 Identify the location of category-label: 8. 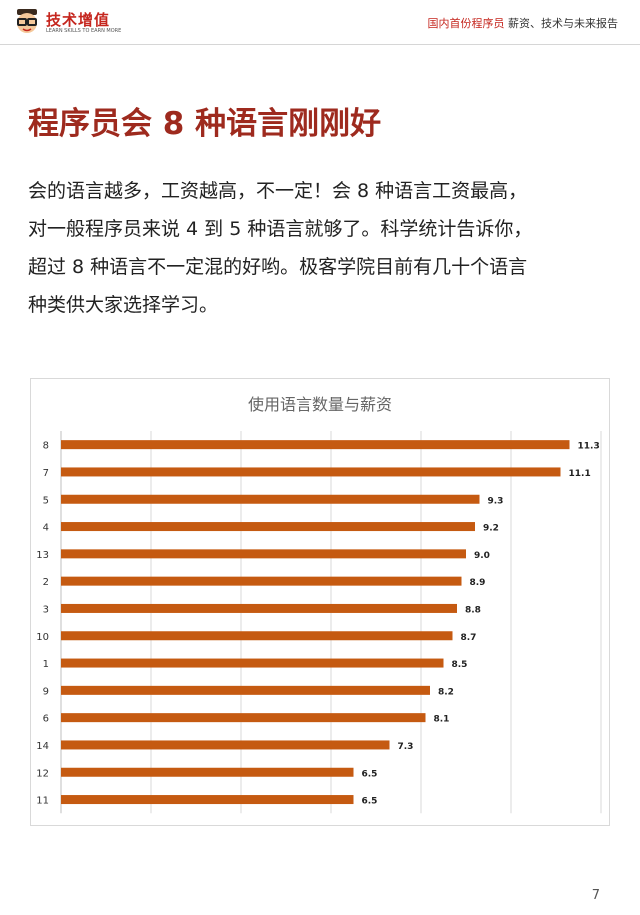
(46, 446).